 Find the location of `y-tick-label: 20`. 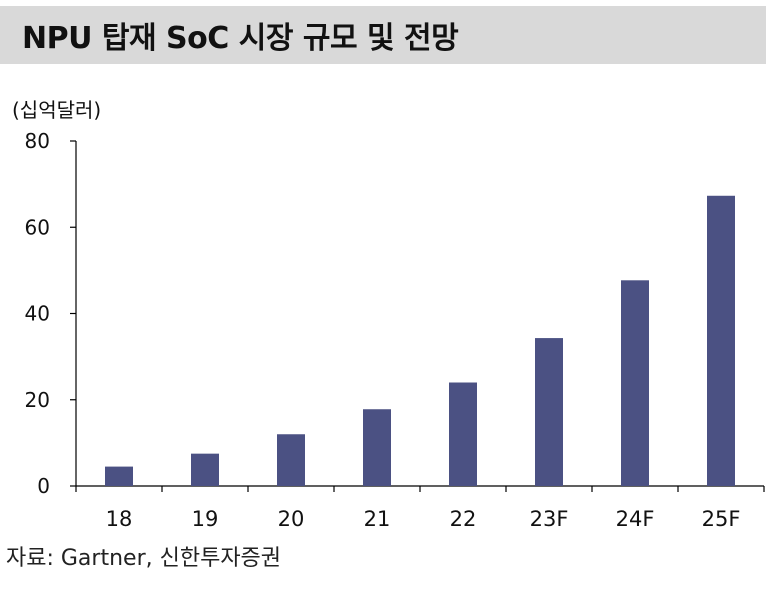

y-tick-label: 20 is located at coordinates (37, 400).